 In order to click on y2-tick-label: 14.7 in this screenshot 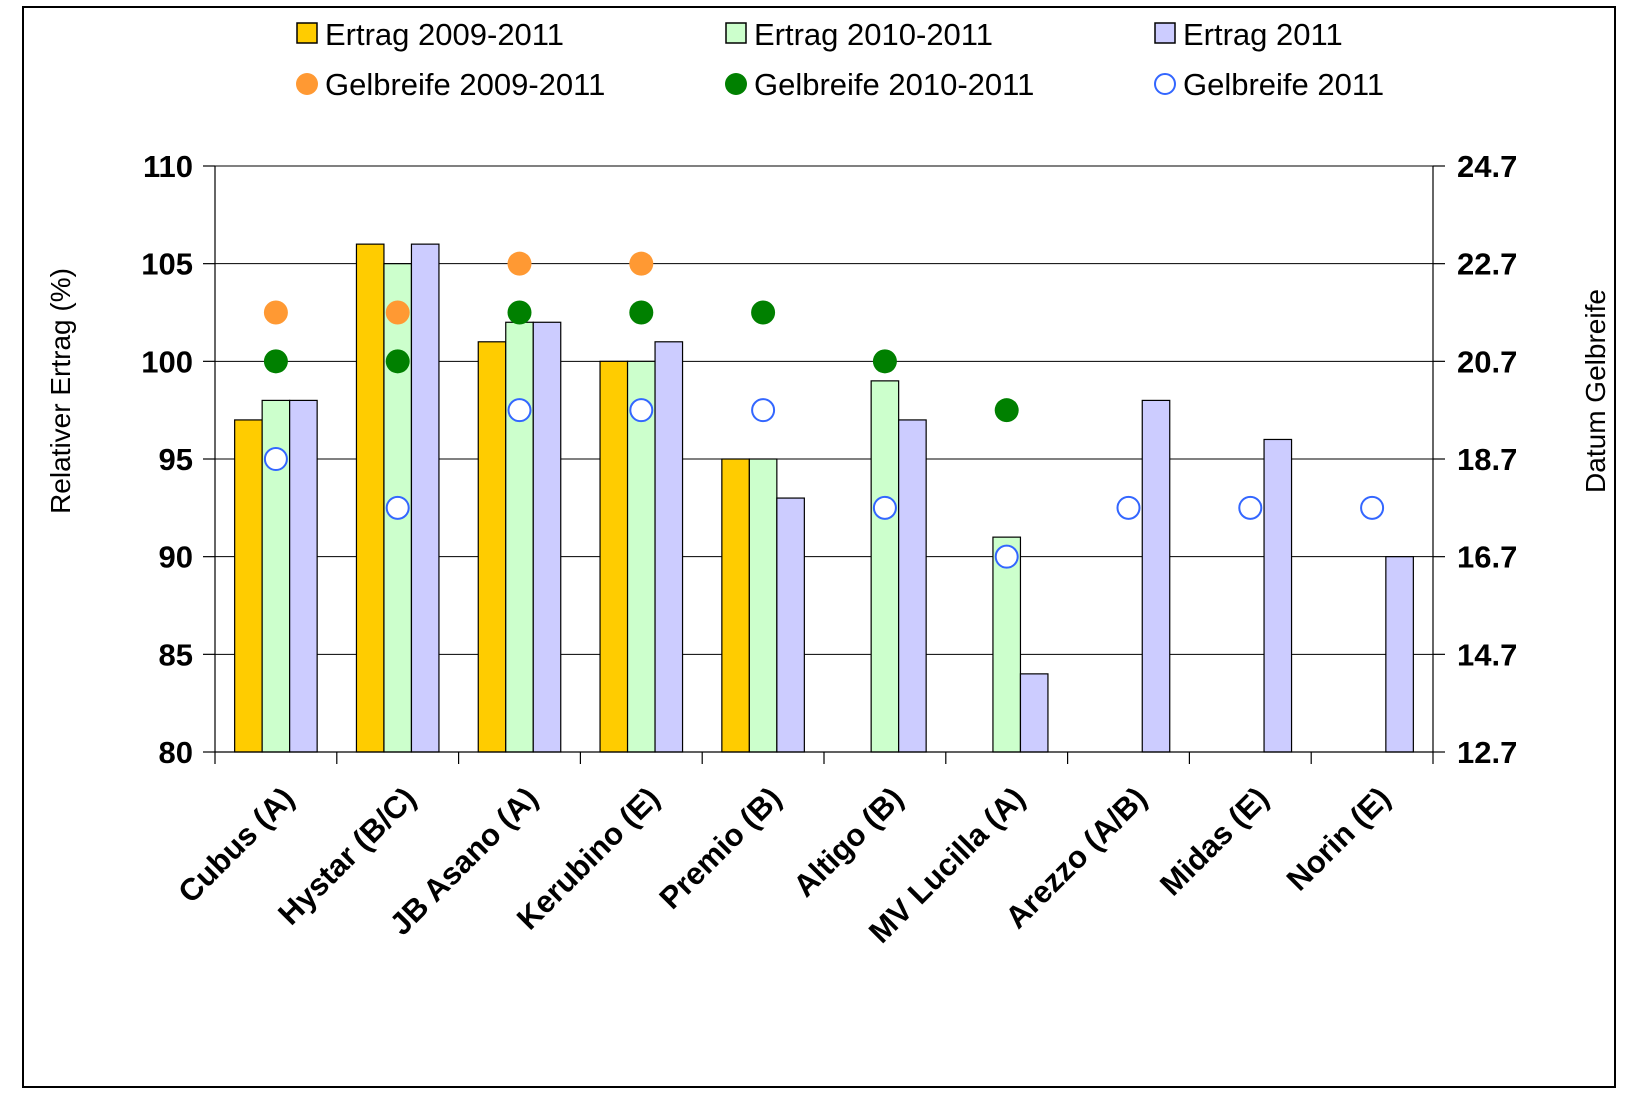, I will do `click(1487, 654)`.